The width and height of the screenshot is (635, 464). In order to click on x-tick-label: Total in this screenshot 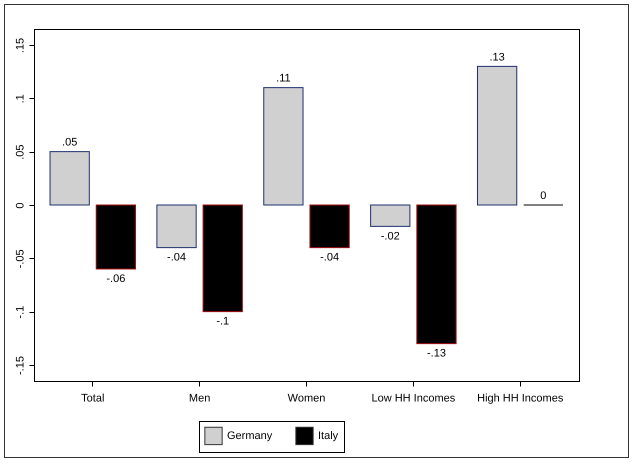, I will do `click(92, 398)`.